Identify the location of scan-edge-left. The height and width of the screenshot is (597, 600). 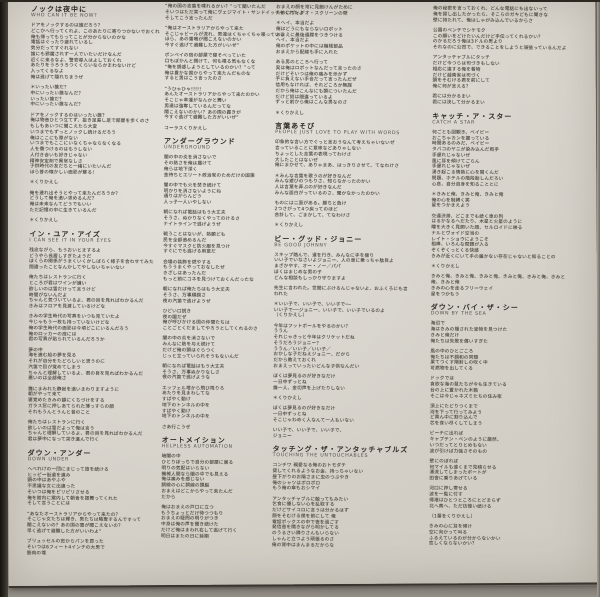
(4, 298).